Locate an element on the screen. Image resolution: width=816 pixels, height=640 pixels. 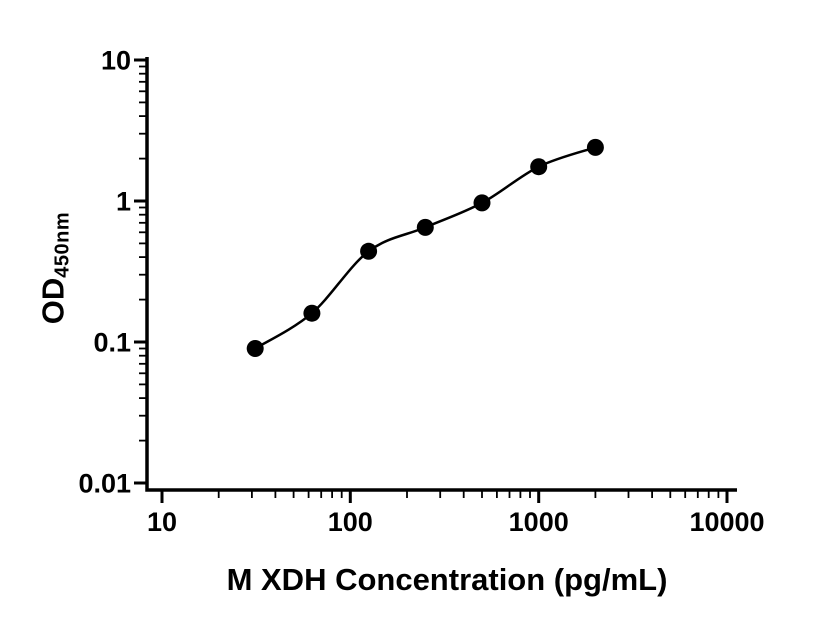
x-tick-label: 1000 is located at coordinates (539, 522).